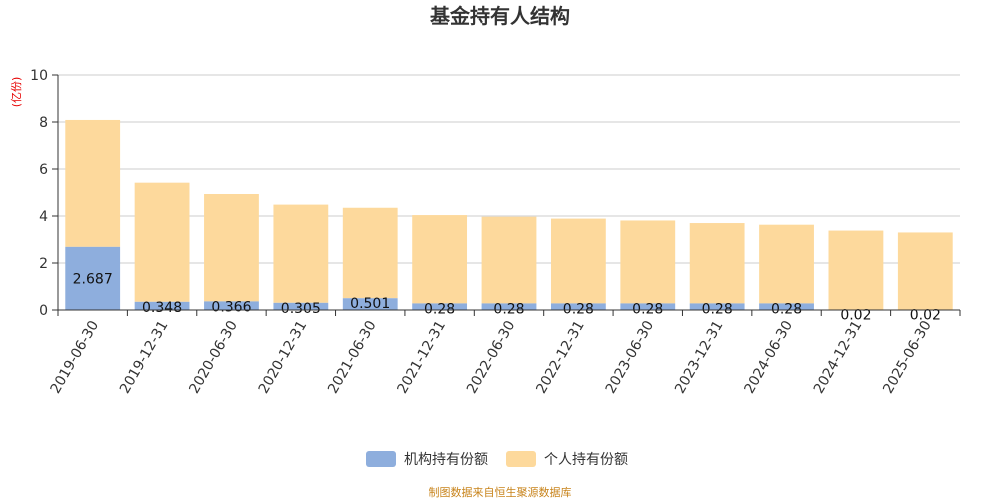  I want to click on y-tick-label: 0, so click(43, 311).